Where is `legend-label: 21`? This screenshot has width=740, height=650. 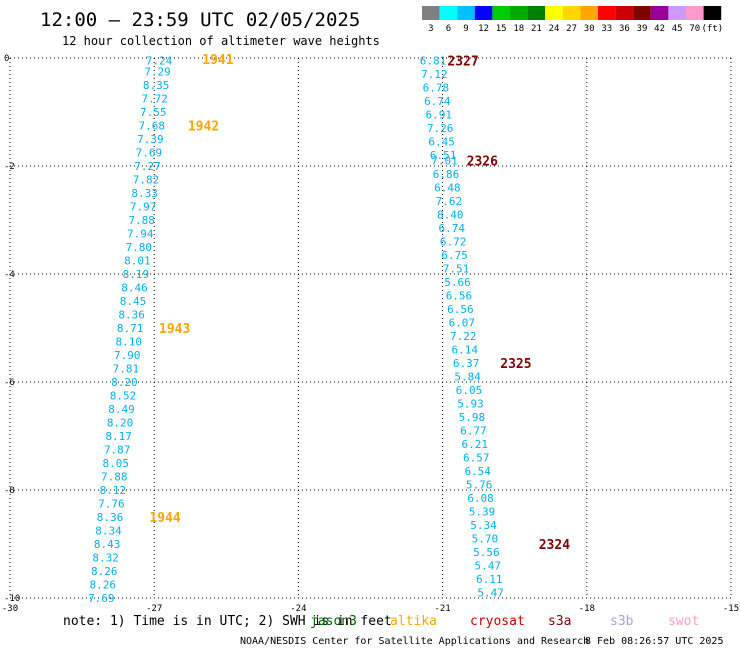
legend-label: 21 is located at coordinates (536, 29).